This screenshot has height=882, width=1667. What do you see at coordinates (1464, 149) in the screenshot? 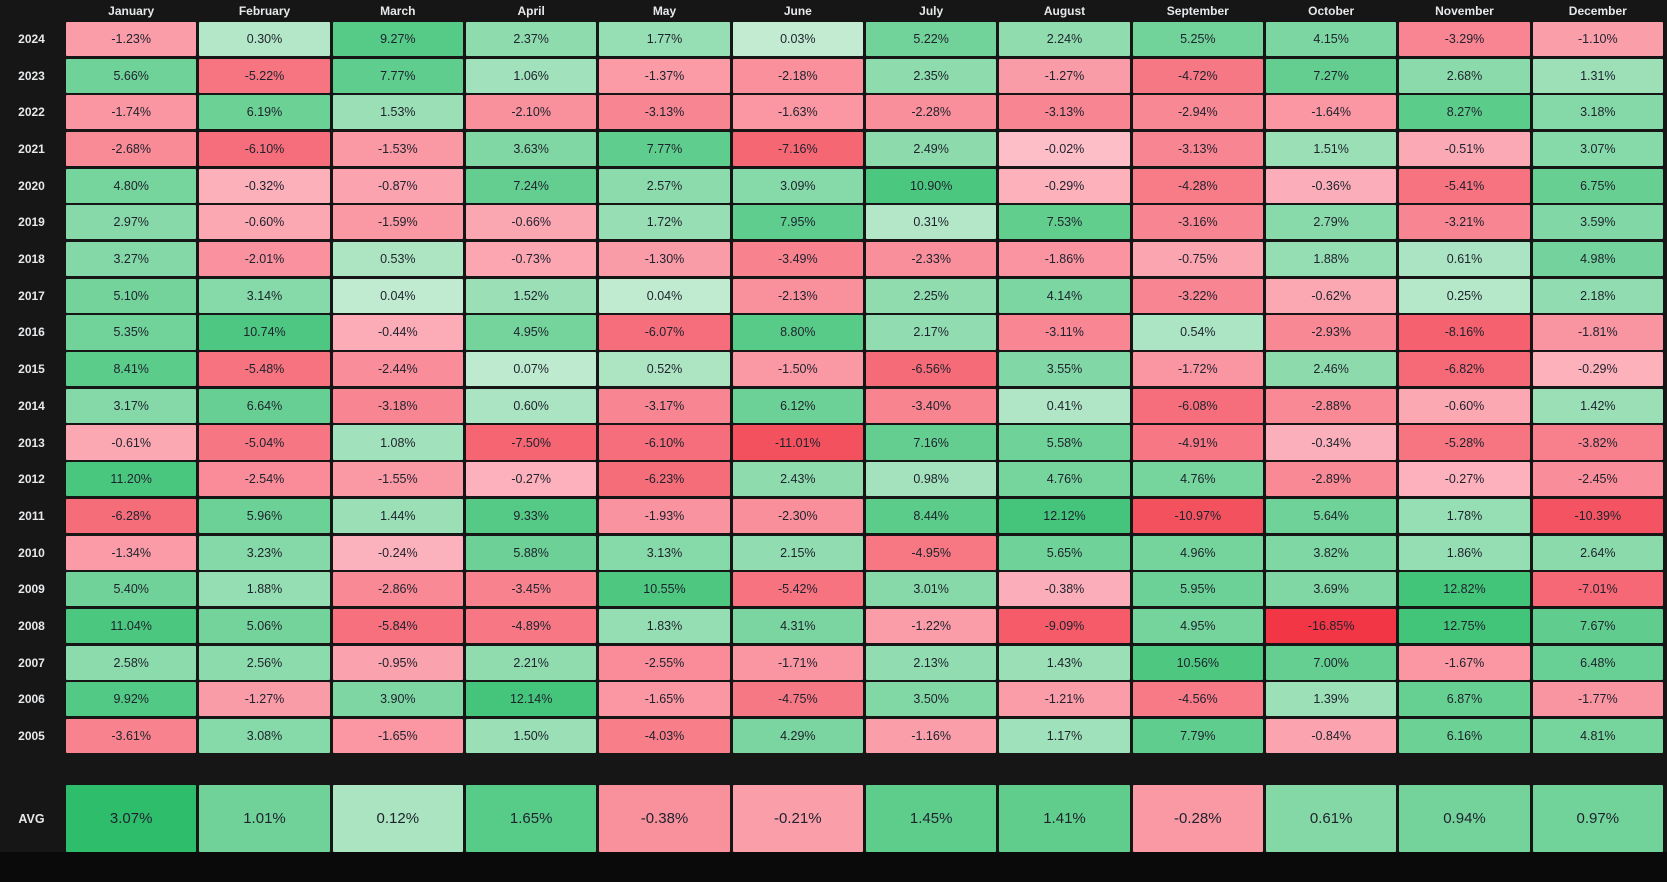
I see `return-cell: -0.51%` at bounding box center [1464, 149].